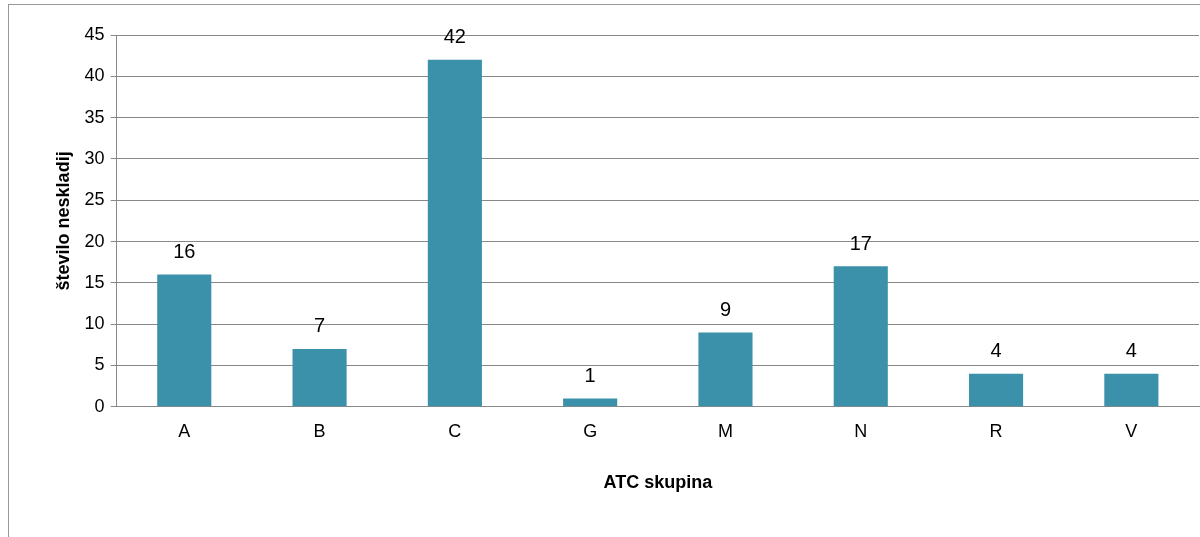 The height and width of the screenshot is (537, 1200). Describe the element at coordinates (658, 482) in the screenshot. I see `x-axis-title: ATC skupina` at that location.